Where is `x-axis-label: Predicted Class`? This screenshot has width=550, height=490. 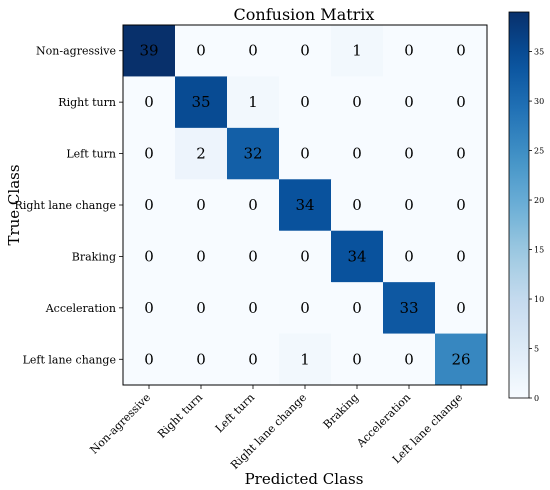 x-axis-label: Predicted Class is located at coordinates (304, 479).